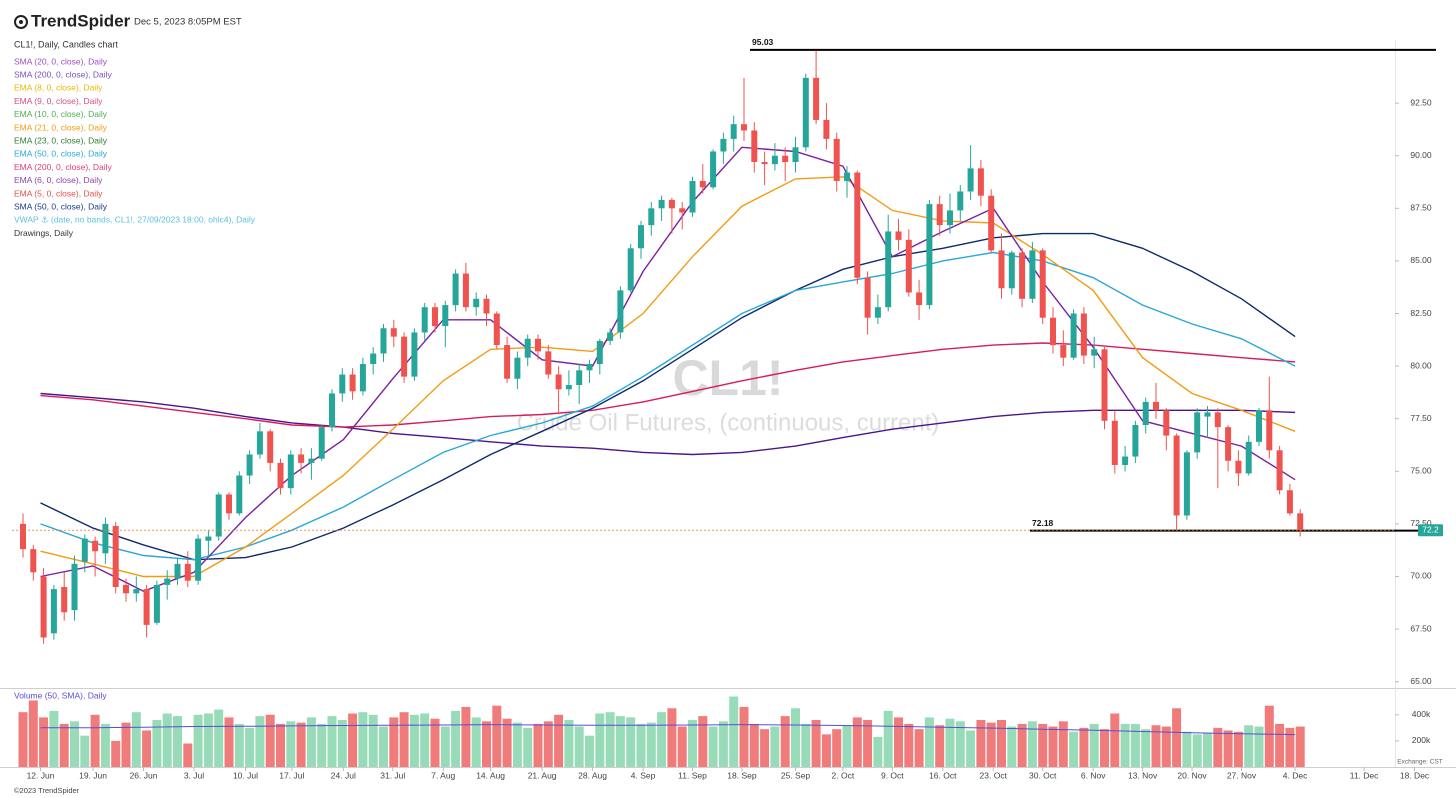 Image resolution: width=1456 pixels, height=798 pixels. What do you see at coordinates (60, 695) in the screenshot?
I see `volume-title: Volume (50, SMA), Daily` at bounding box center [60, 695].